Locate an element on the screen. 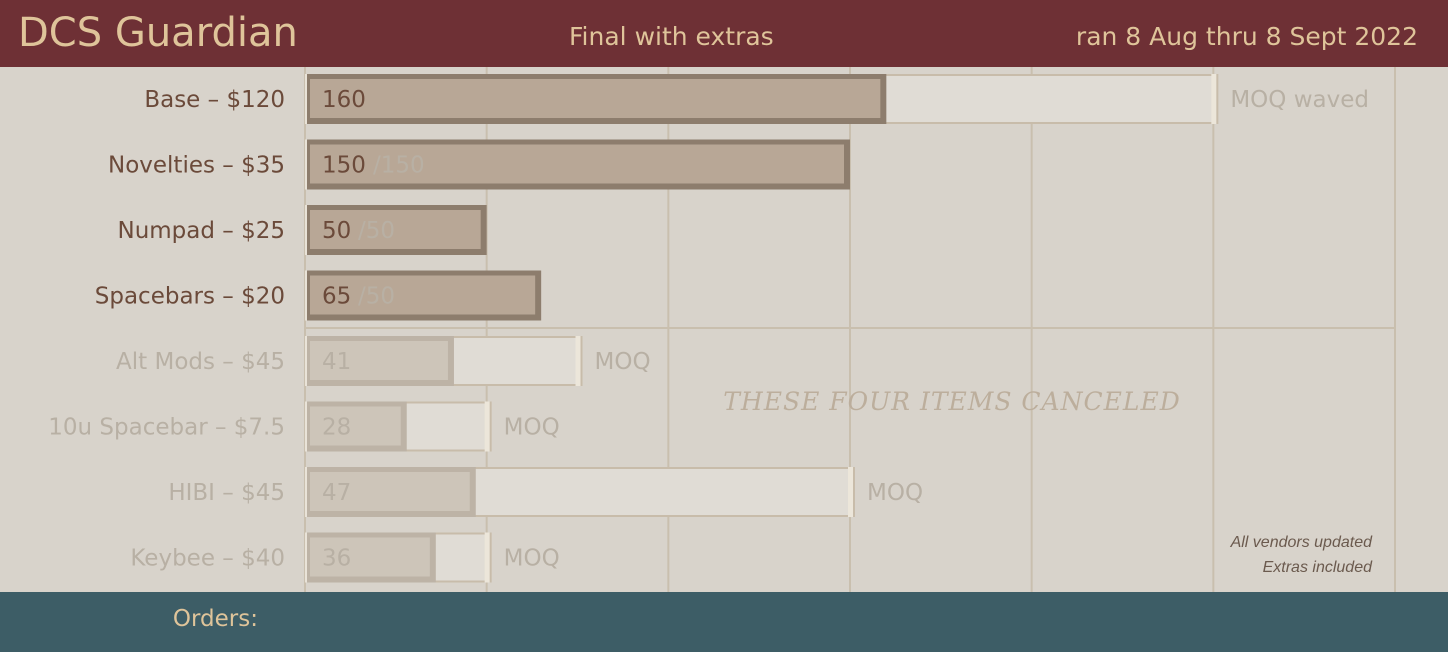 This screenshot has width=1448, height=652. row-label-1: Novelties – $35 is located at coordinates (196, 166).